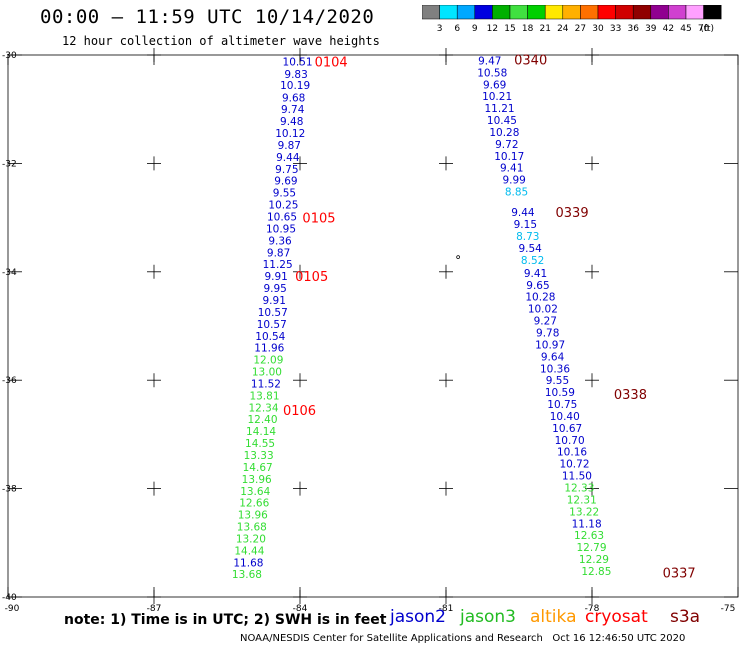 The image size is (740, 650). Describe the element at coordinates (248, 563) in the screenshot. I see `wave-height-value: 11.68` at that location.